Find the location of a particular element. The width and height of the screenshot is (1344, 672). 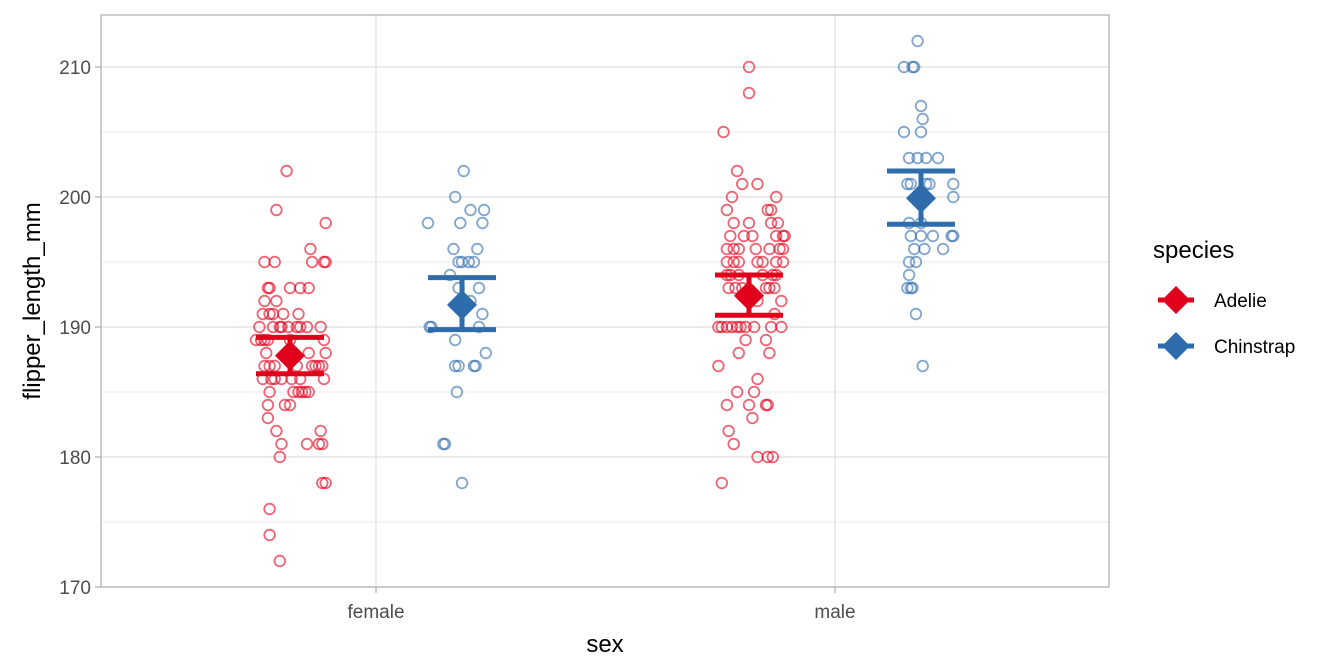

legend-entry-chinstrap: Chinstrap is located at coordinates (1226, 346).